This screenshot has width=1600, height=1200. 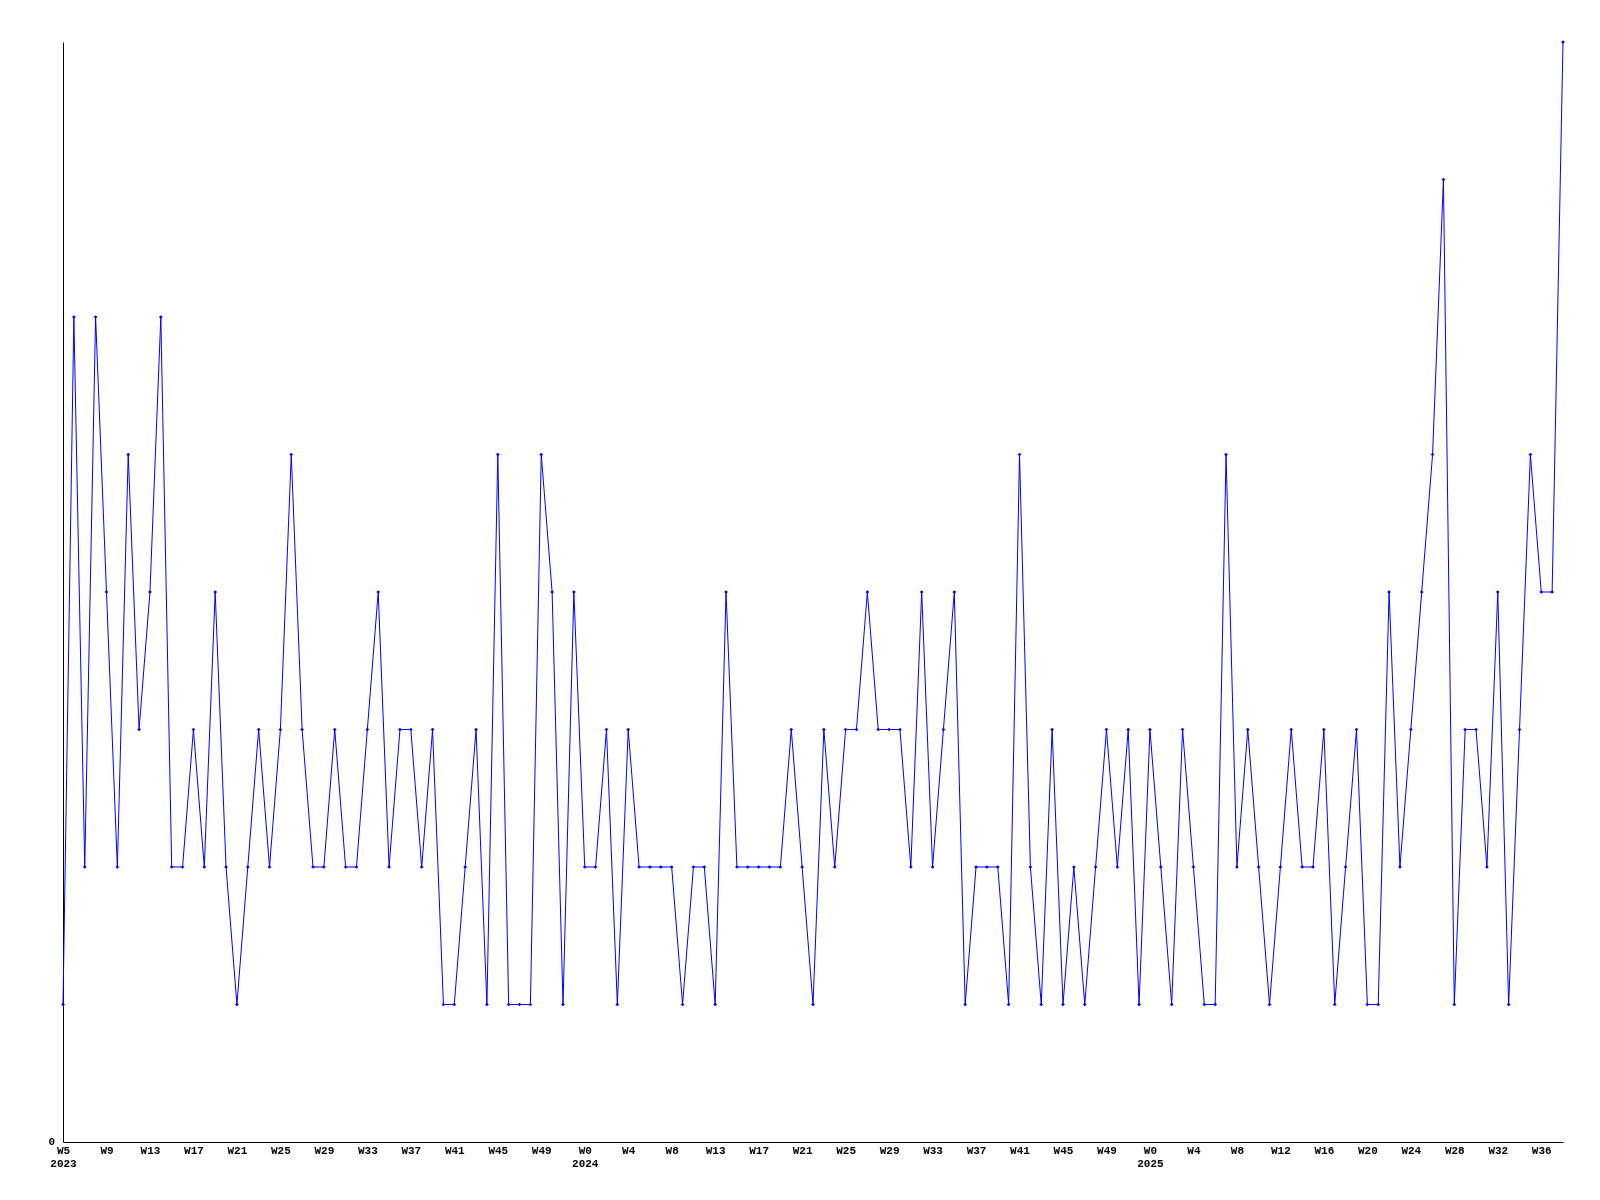 What do you see at coordinates (1541, 1150) in the screenshot?
I see `x-tick-label: W36` at bounding box center [1541, 1150].